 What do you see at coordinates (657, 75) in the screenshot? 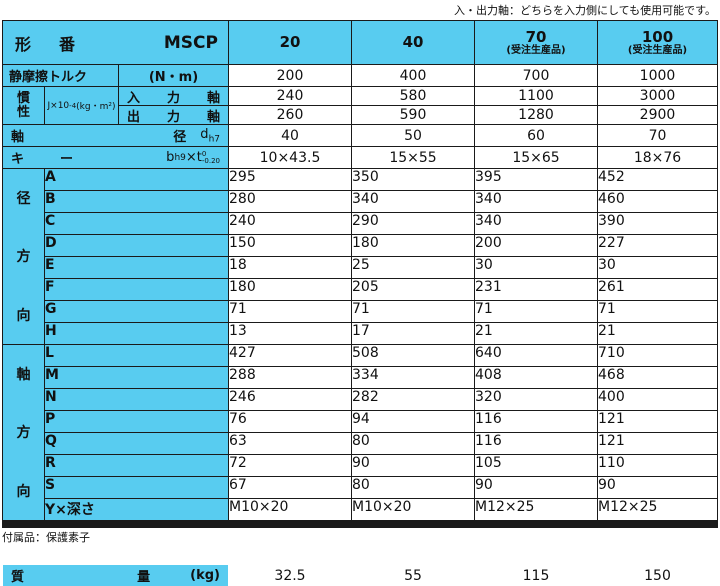
I see `torque-value: 1000` at bounding box center [657, 75].